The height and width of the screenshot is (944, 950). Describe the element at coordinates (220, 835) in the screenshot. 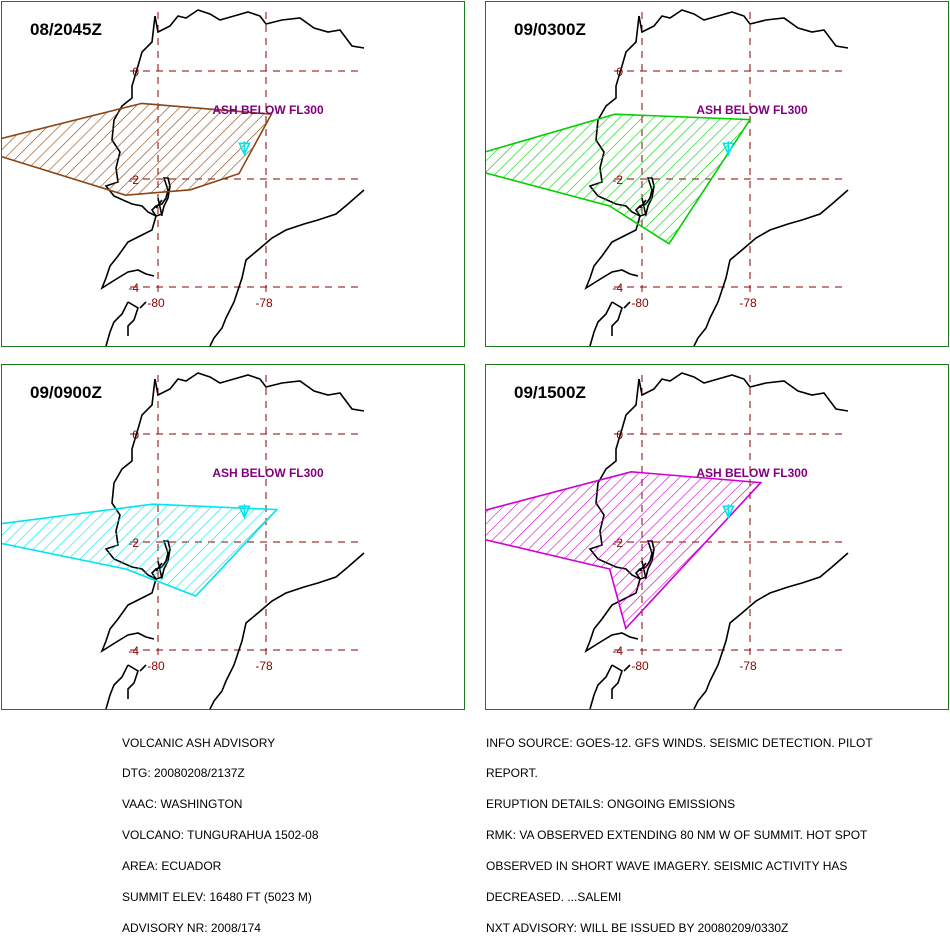

I see `advisory-line: VOLCANO: TUNGURAHUA 1502-08` at that location.